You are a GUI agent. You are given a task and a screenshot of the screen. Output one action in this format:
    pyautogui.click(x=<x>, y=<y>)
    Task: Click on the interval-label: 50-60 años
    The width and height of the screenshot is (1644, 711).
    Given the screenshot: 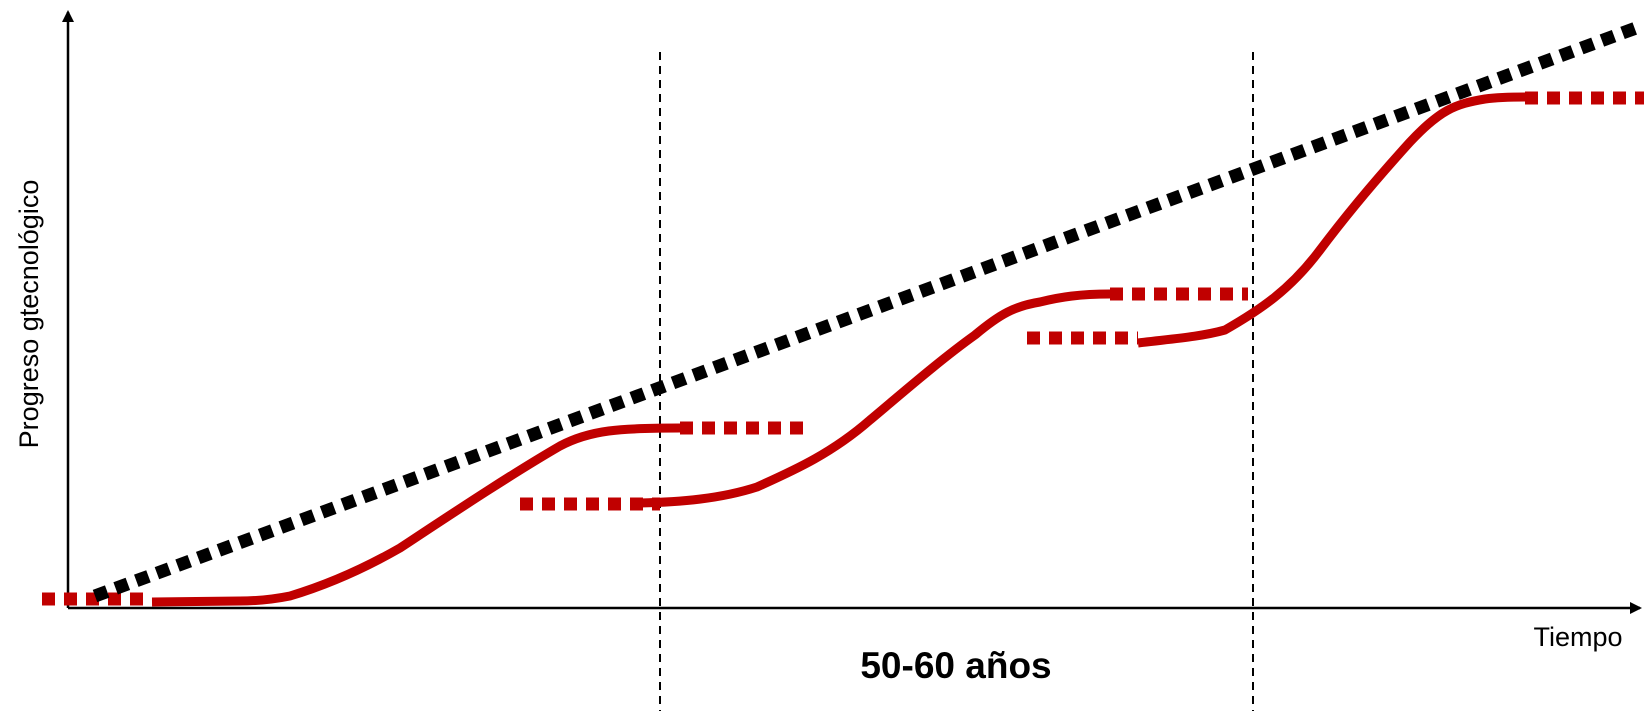 What is the action you would take?
    pyautogui.click(x=955, y=665)
    